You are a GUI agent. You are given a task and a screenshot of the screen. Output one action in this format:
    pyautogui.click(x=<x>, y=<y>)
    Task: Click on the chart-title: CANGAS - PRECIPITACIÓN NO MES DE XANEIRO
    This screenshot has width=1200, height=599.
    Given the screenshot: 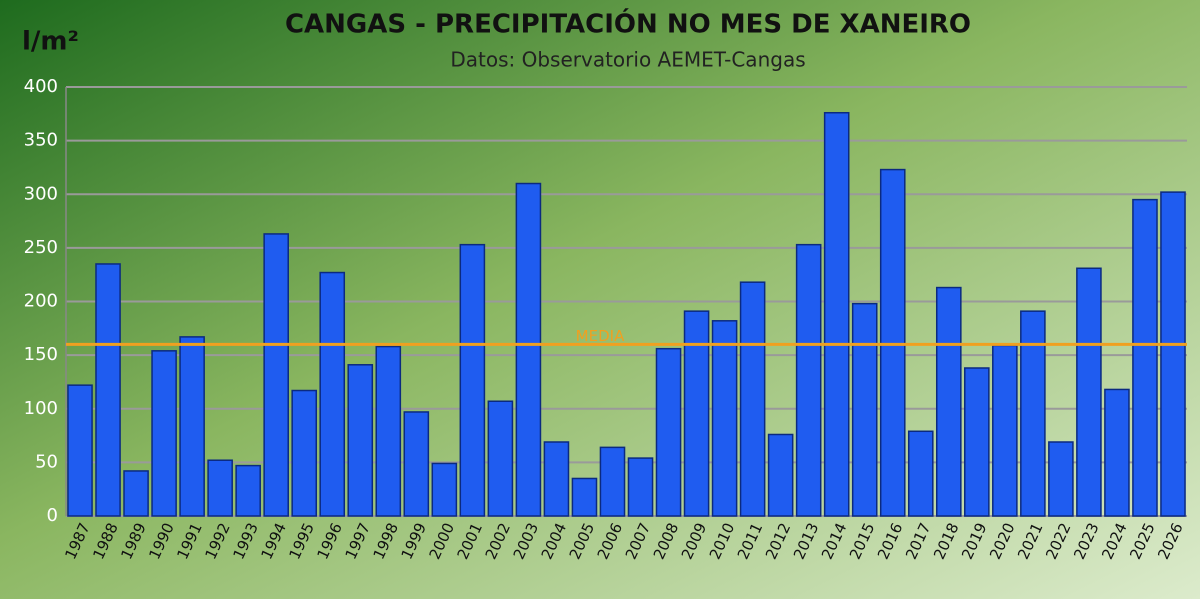 What is the action you would take?
    pyautogui.click(x=628, y=24)
    